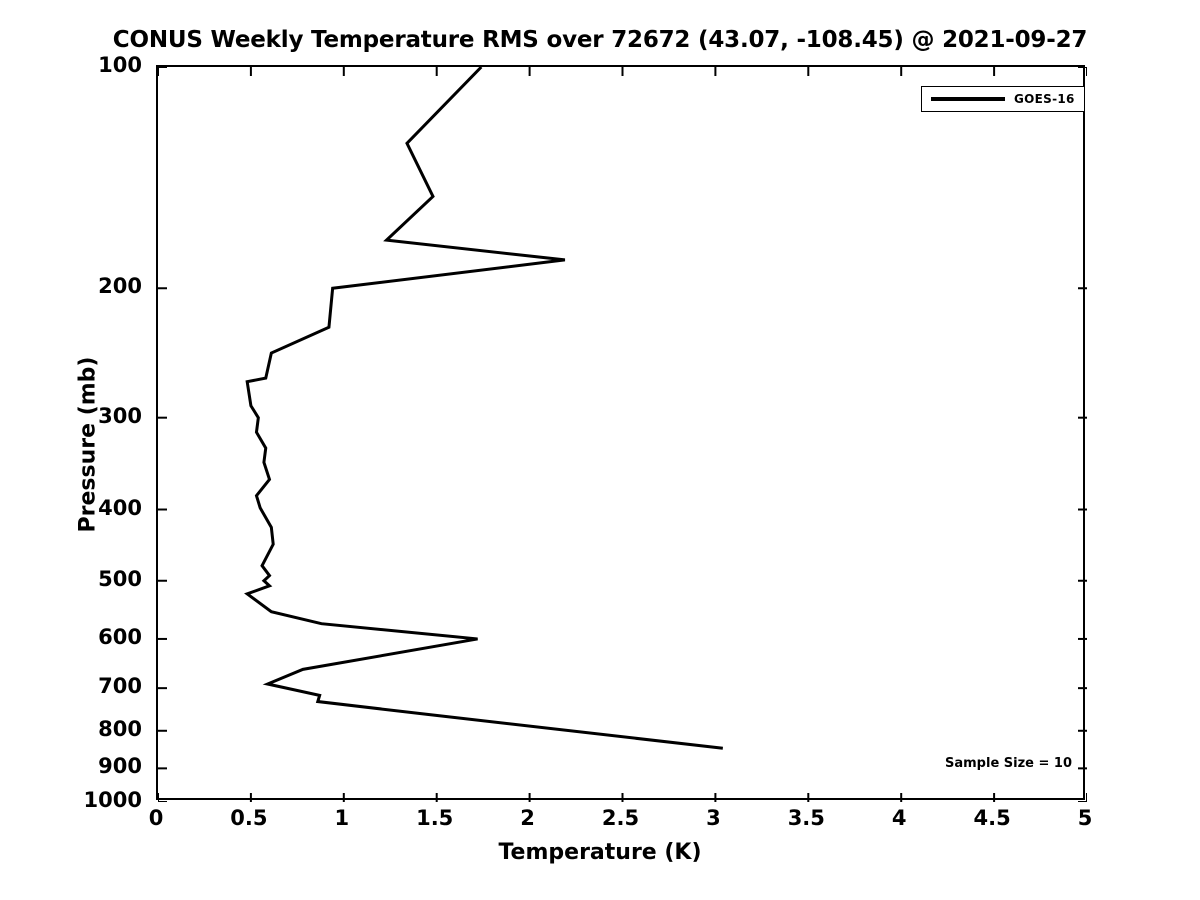 The width and height of the screenshot is (1200, 900). I want to click on legend: GOES-16, so click(1003, 99).